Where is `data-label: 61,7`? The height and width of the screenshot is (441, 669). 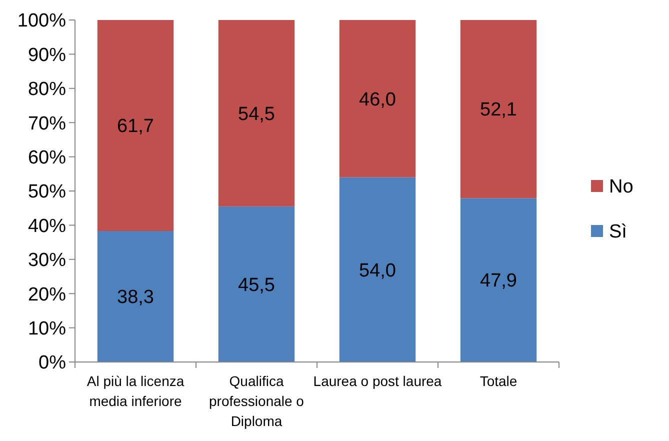 data-label: 61,7 is located at coordinates (135, 127).